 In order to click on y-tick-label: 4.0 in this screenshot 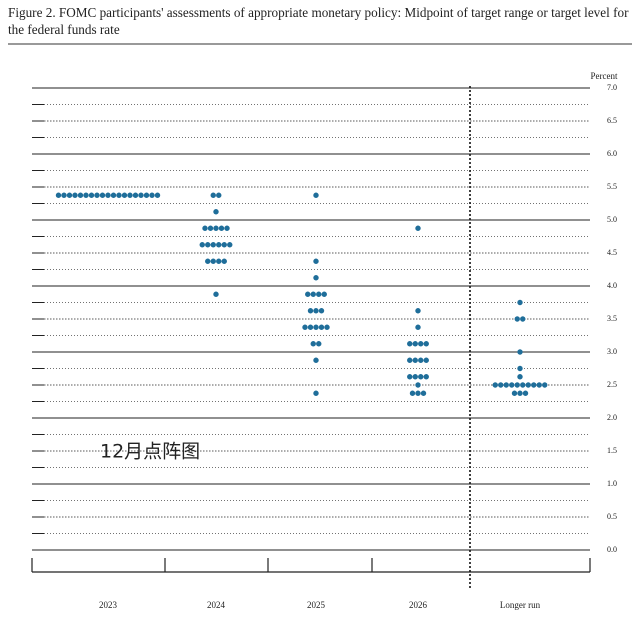, I will do `click(612, 285)`.